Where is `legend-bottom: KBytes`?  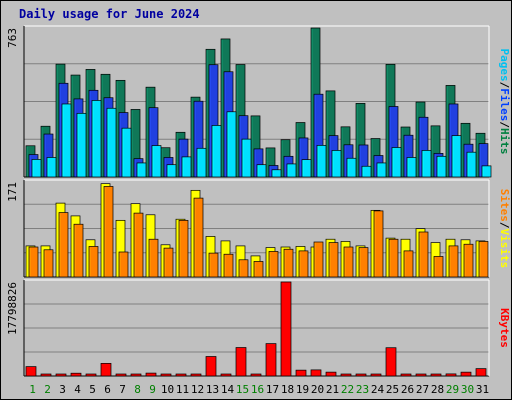 legend-bottom: KBytes is located at coordinates (504, 328).